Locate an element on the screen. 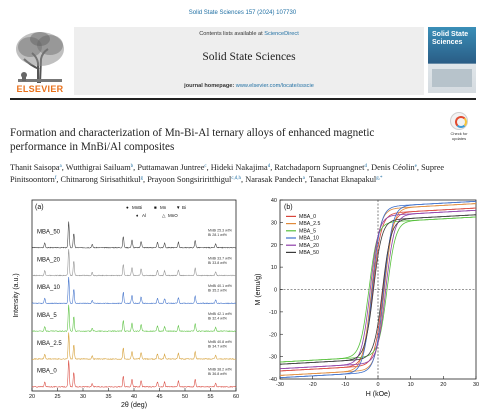 The image size is (485, 413). xrd-series-label: MBA_20 is located at coordinates (49, 260).